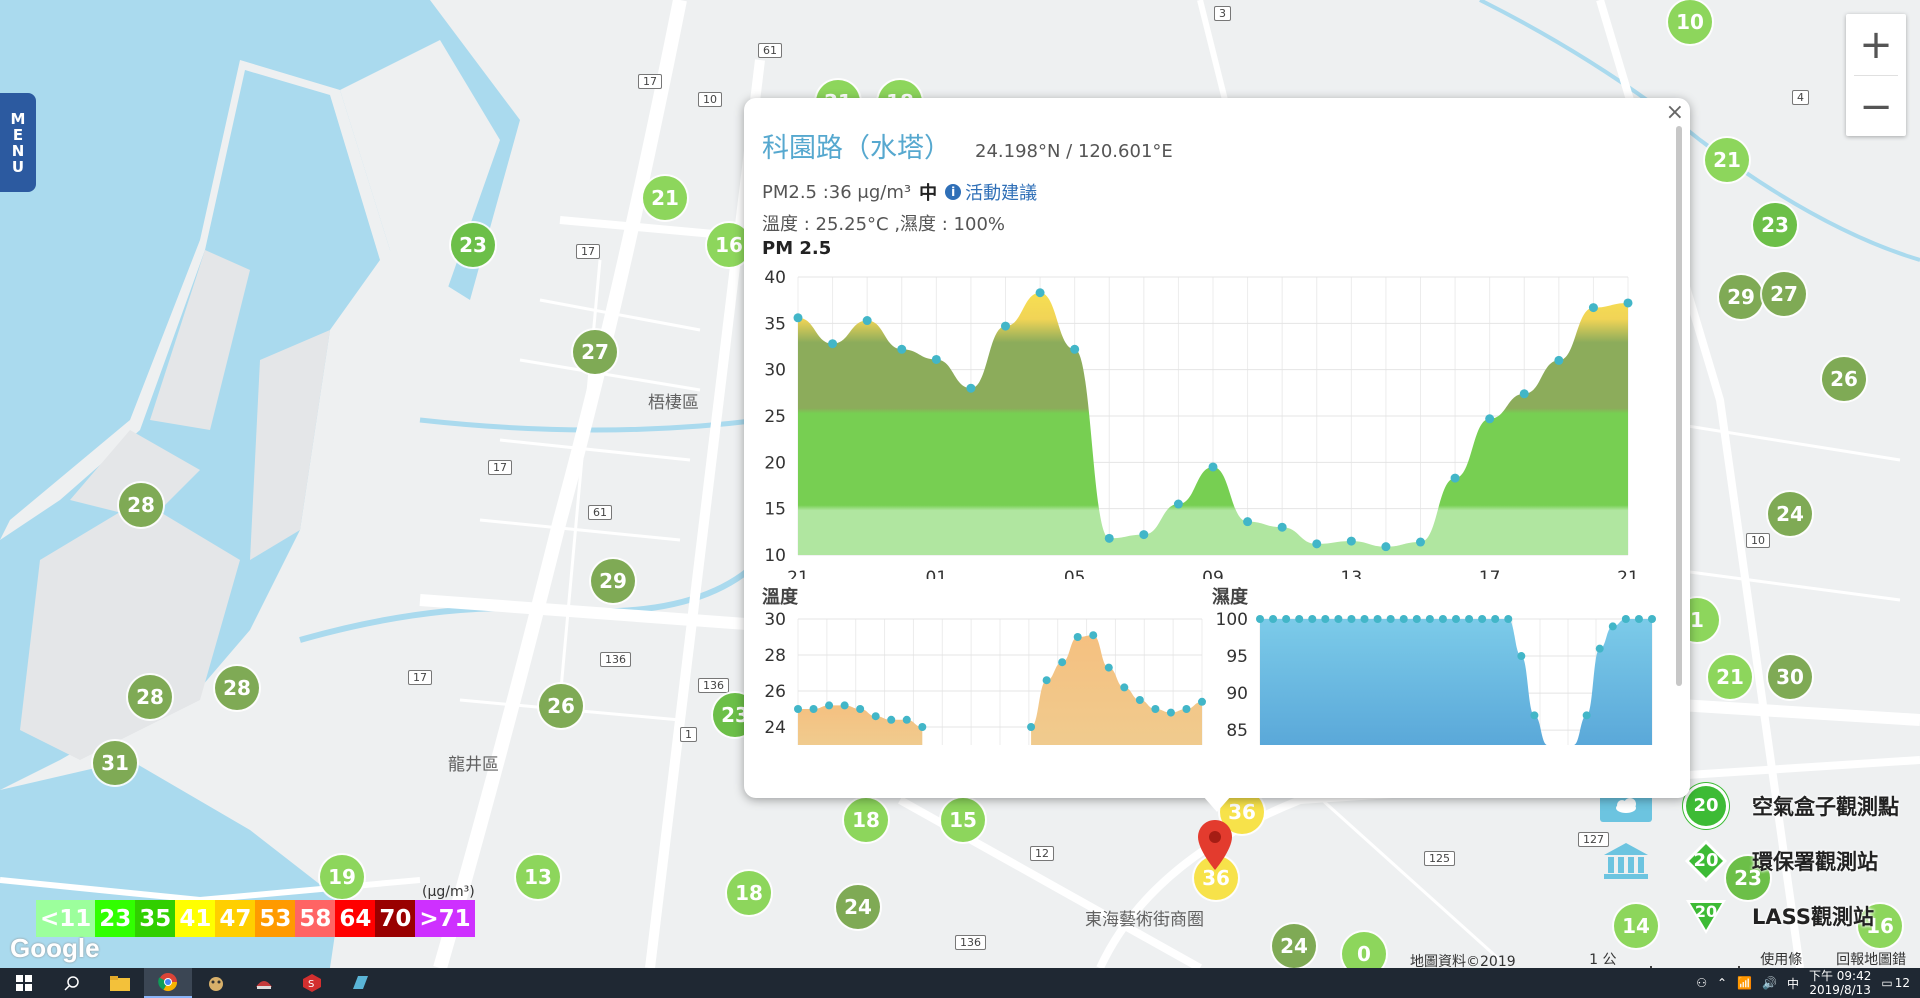 Image resolution: width=1920 pixels, height=998 pixels. I want to click on app-icon: S, so click(312, 983).